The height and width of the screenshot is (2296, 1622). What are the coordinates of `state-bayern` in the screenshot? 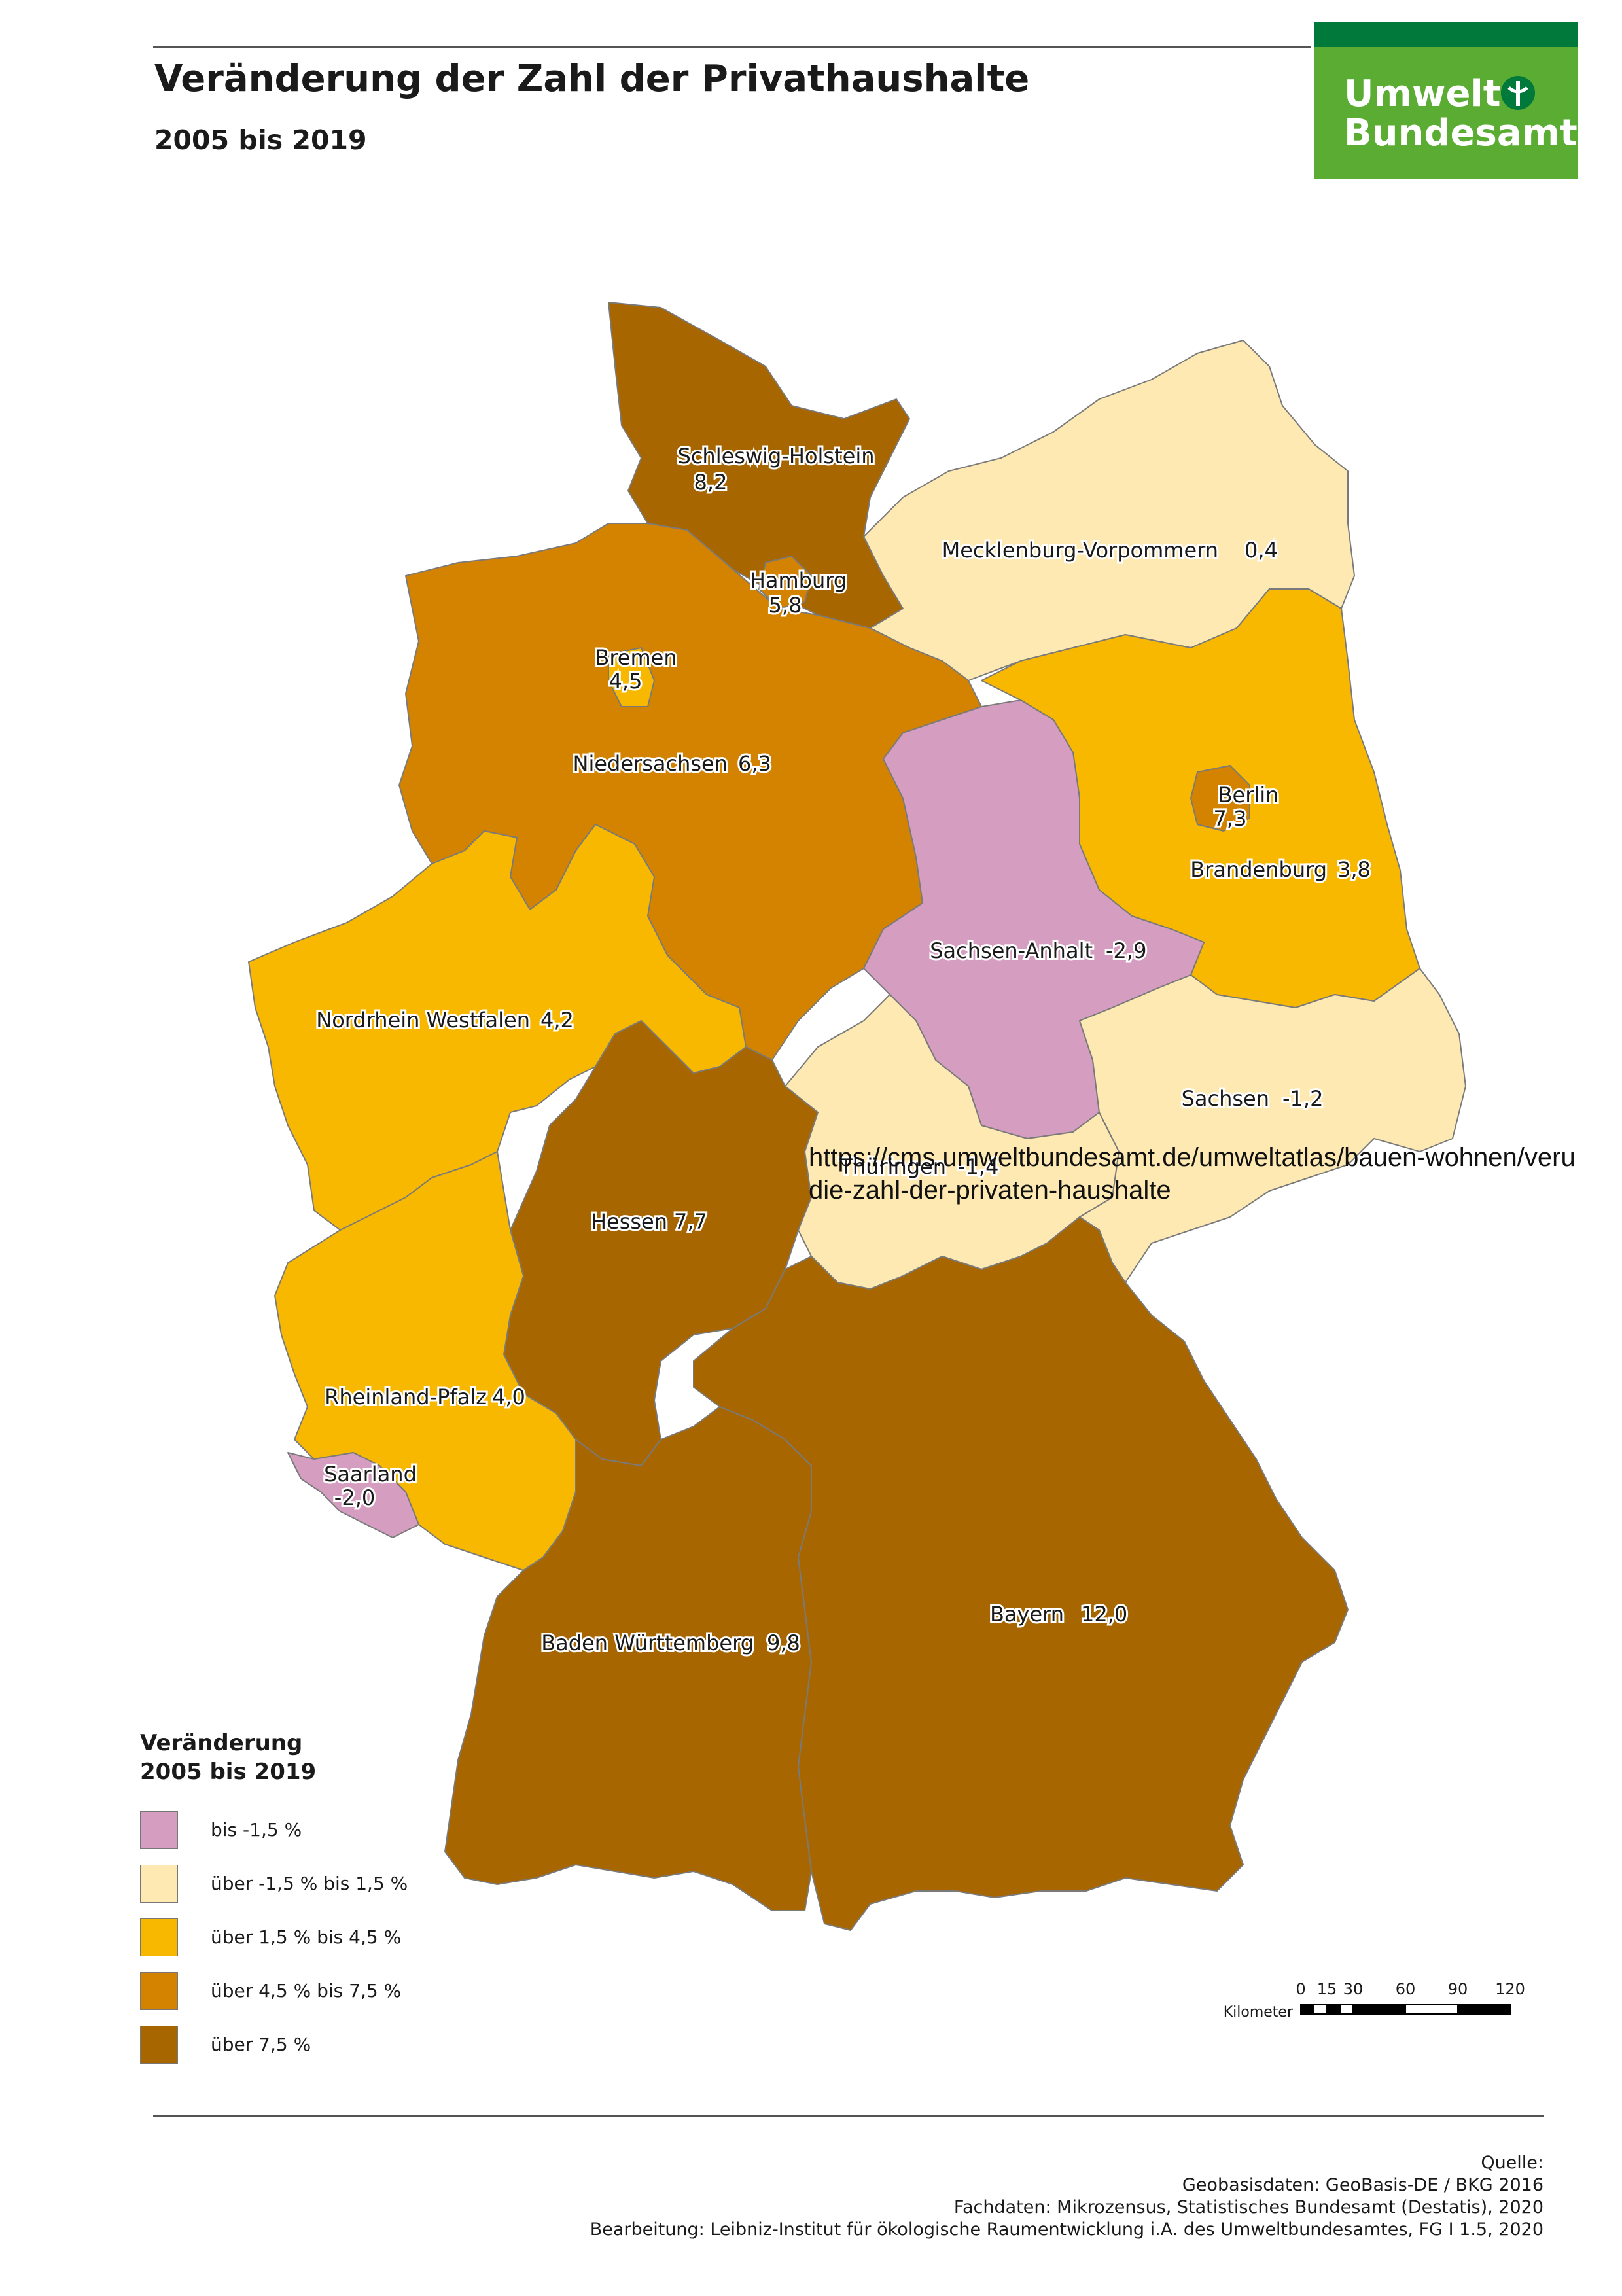 It's located at (1021, 1574).